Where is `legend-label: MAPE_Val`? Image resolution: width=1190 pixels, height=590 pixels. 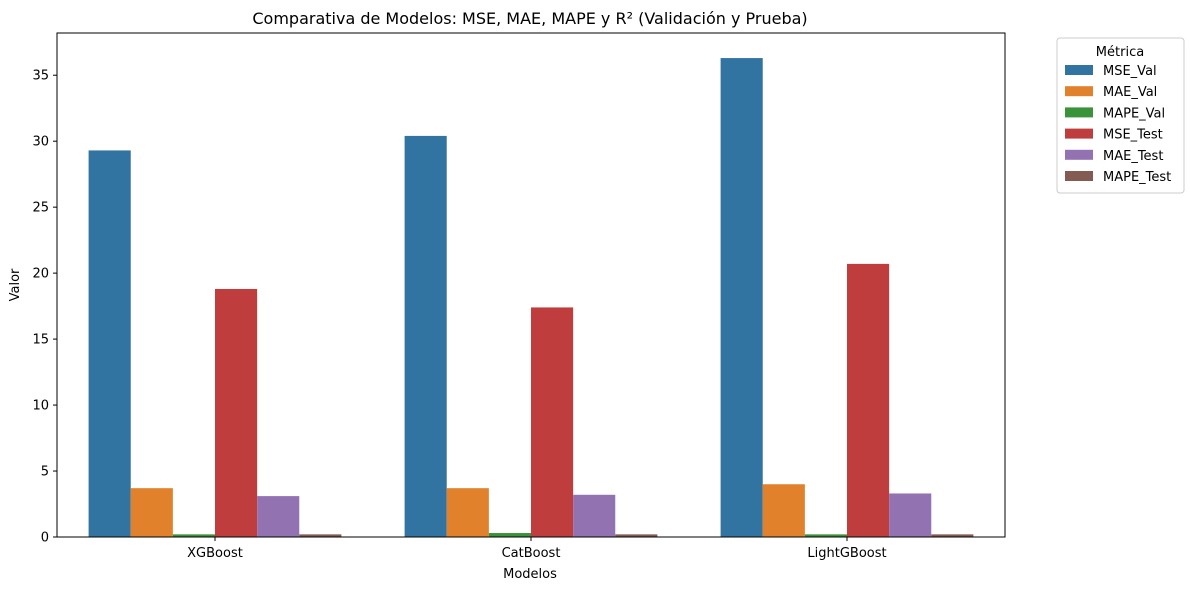 legend-label: MAPE_Val is located at coordinates (1134, 113).